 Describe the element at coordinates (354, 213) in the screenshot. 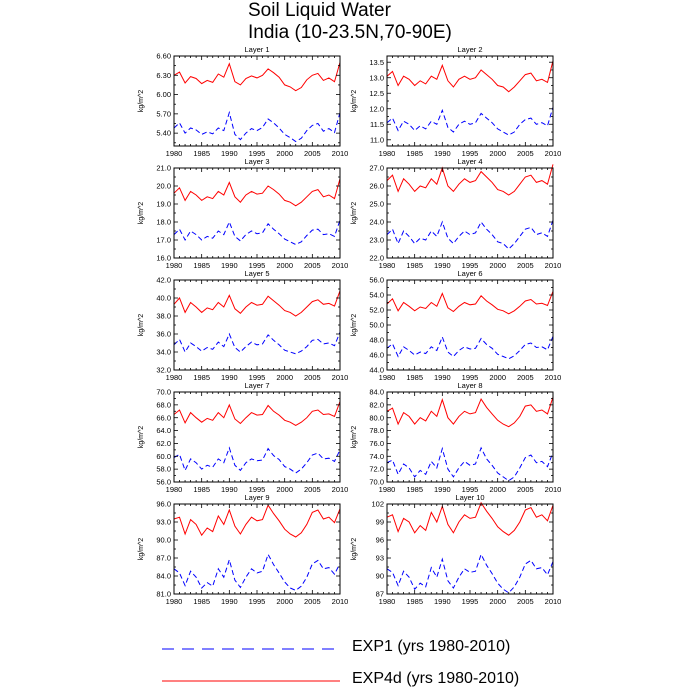

I see `y-axis-label-layer-4: kg/m^2` at that location.